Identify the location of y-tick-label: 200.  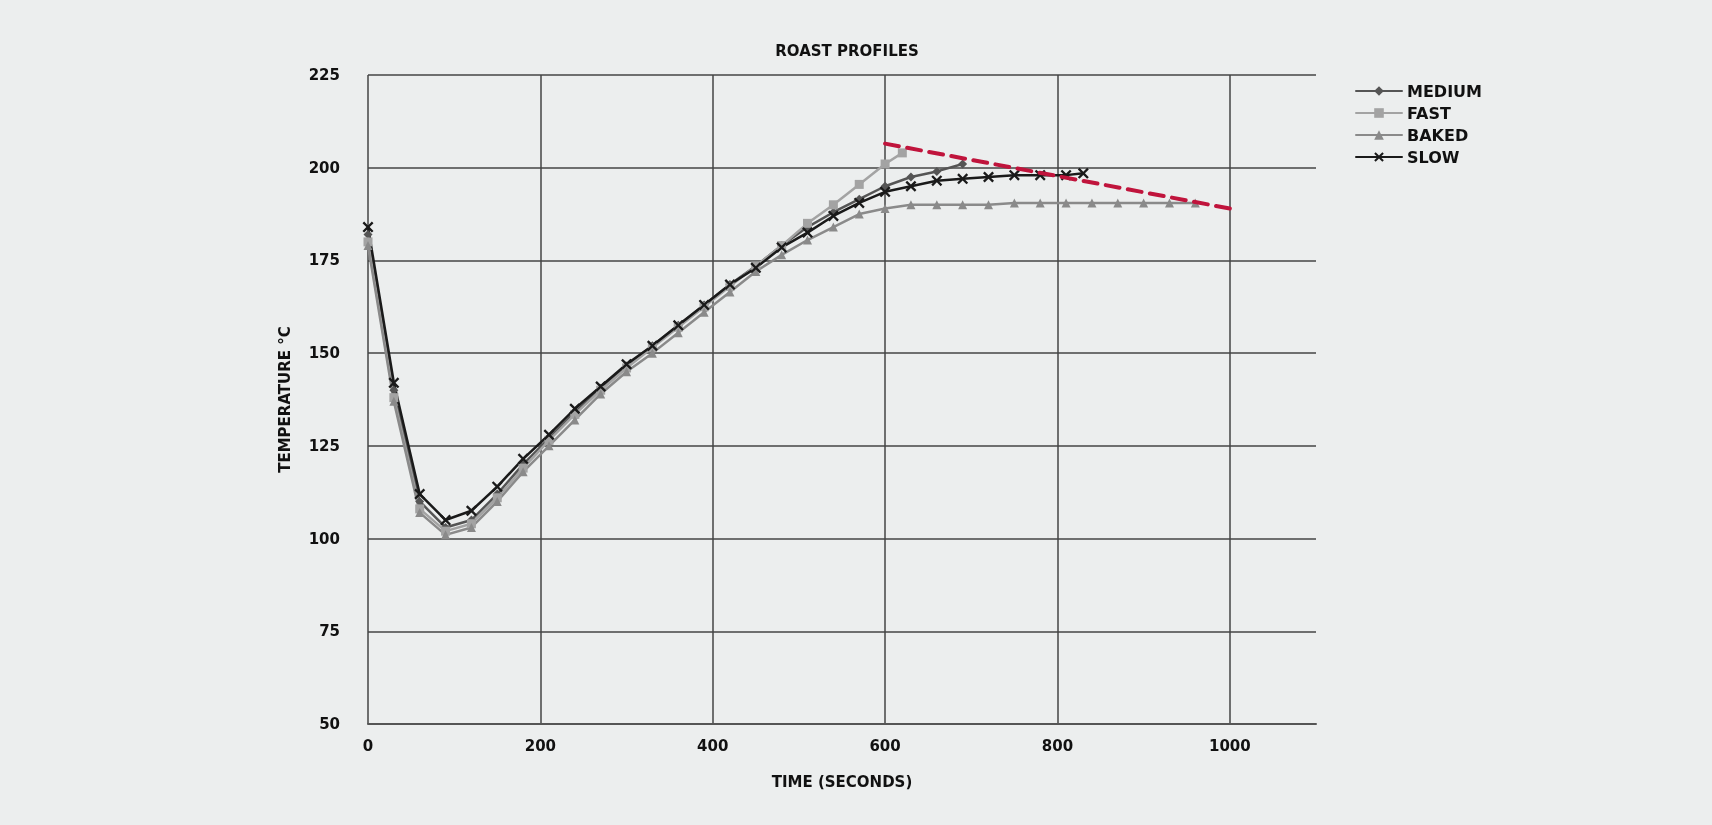
(324, 167).